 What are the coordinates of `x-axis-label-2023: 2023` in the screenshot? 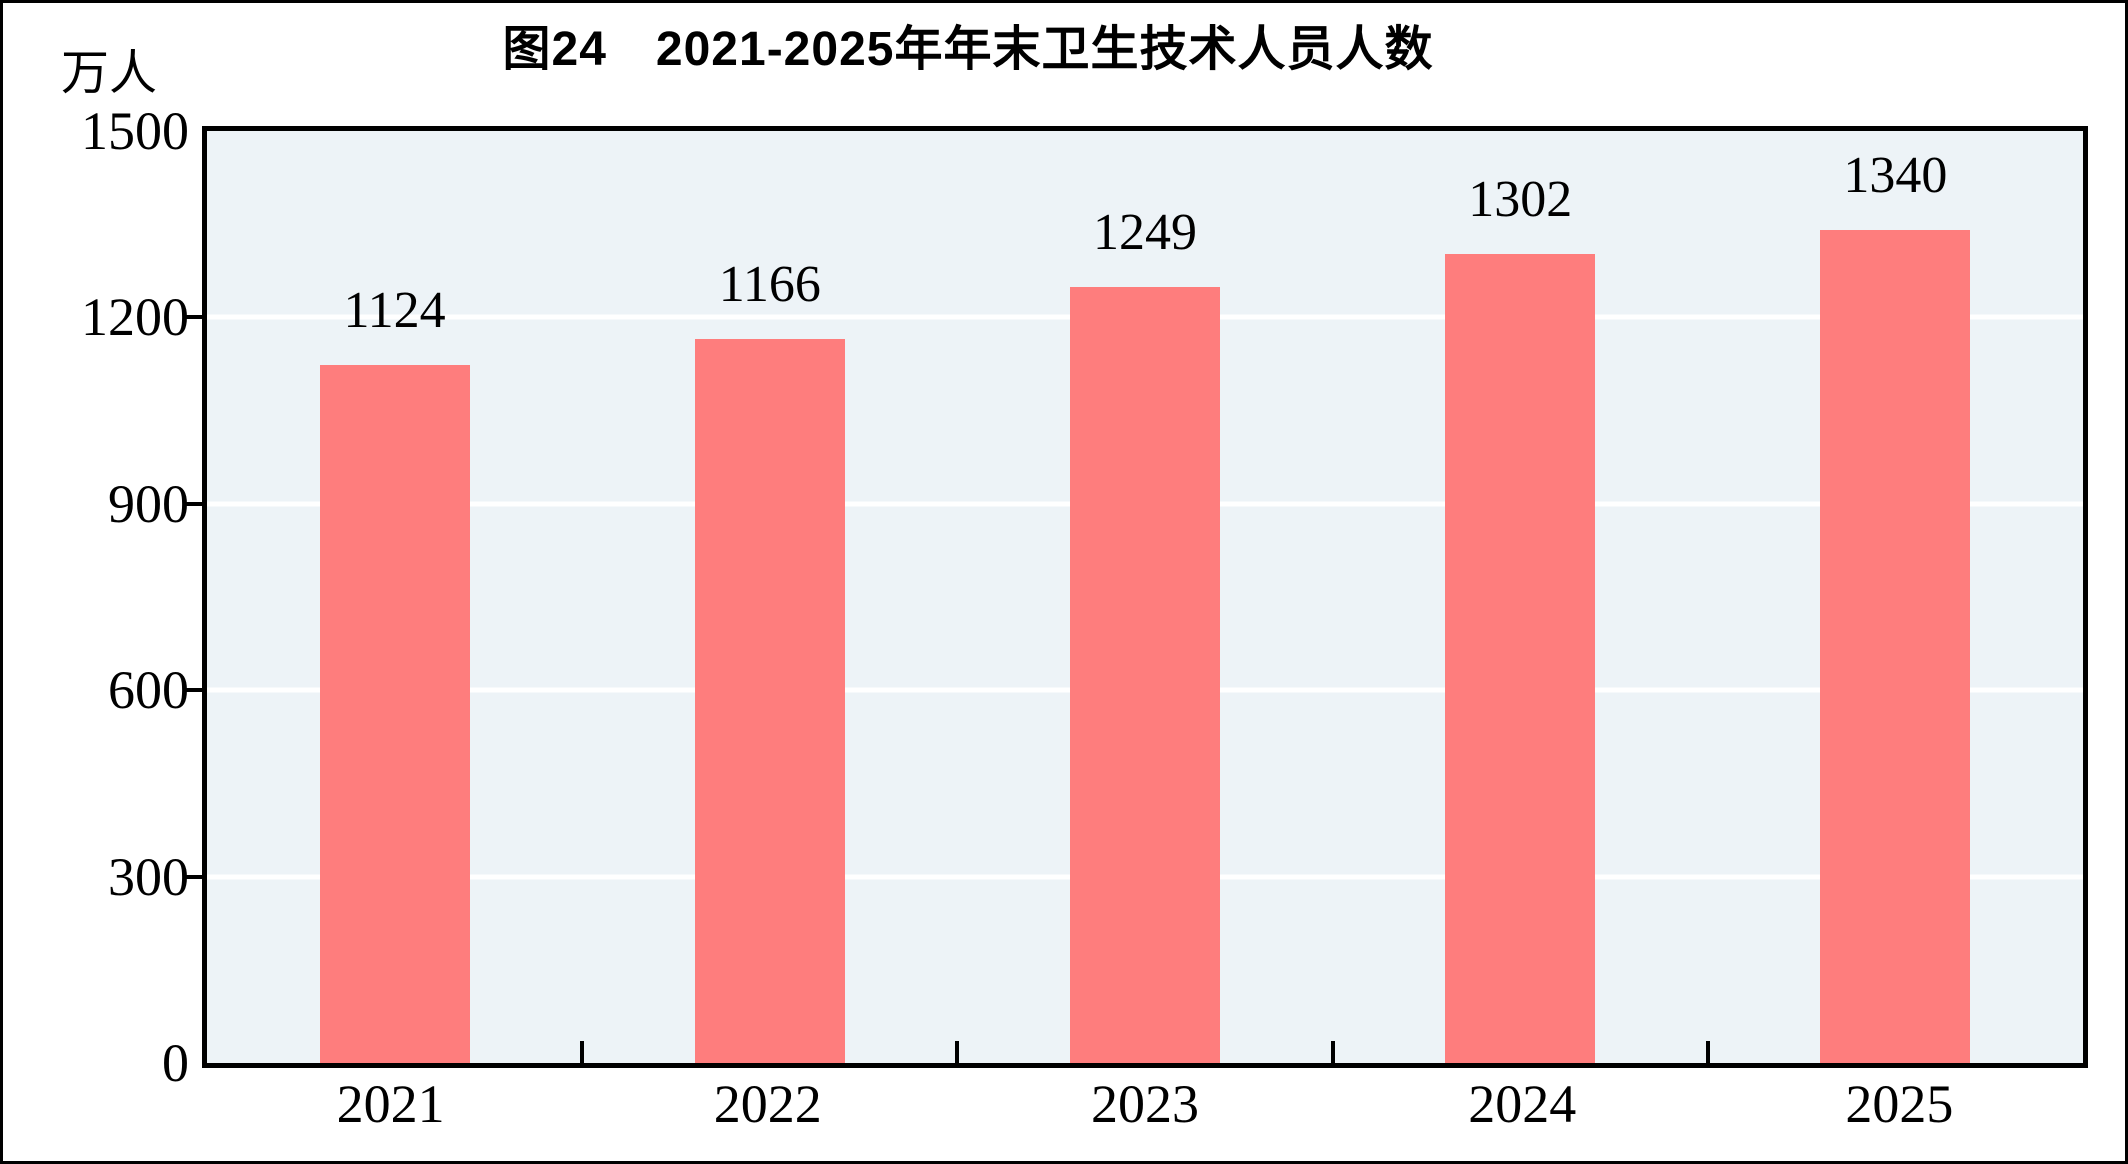 It's located at (1145, 1104).